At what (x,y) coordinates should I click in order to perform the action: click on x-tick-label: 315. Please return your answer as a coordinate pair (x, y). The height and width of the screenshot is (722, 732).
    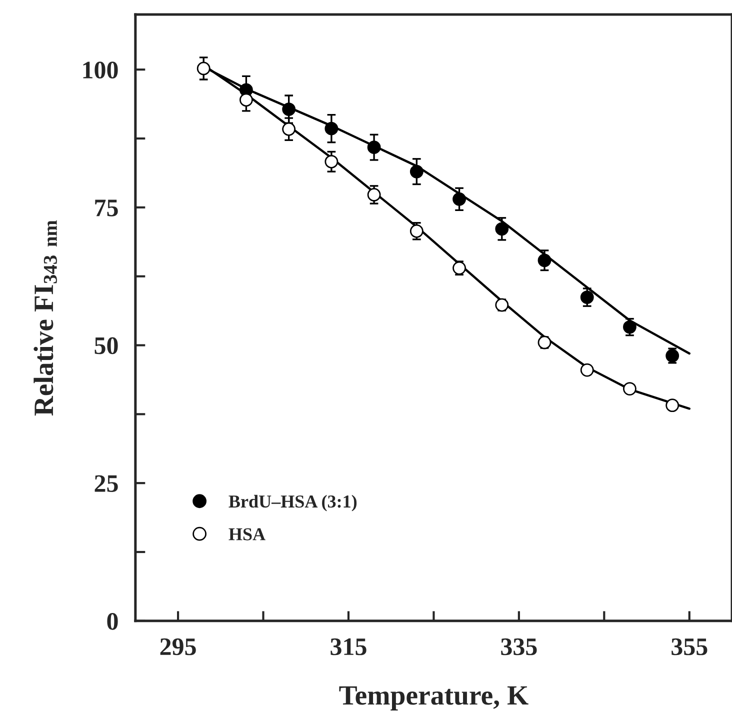
    Looking at the image, I should click on (348, 647).